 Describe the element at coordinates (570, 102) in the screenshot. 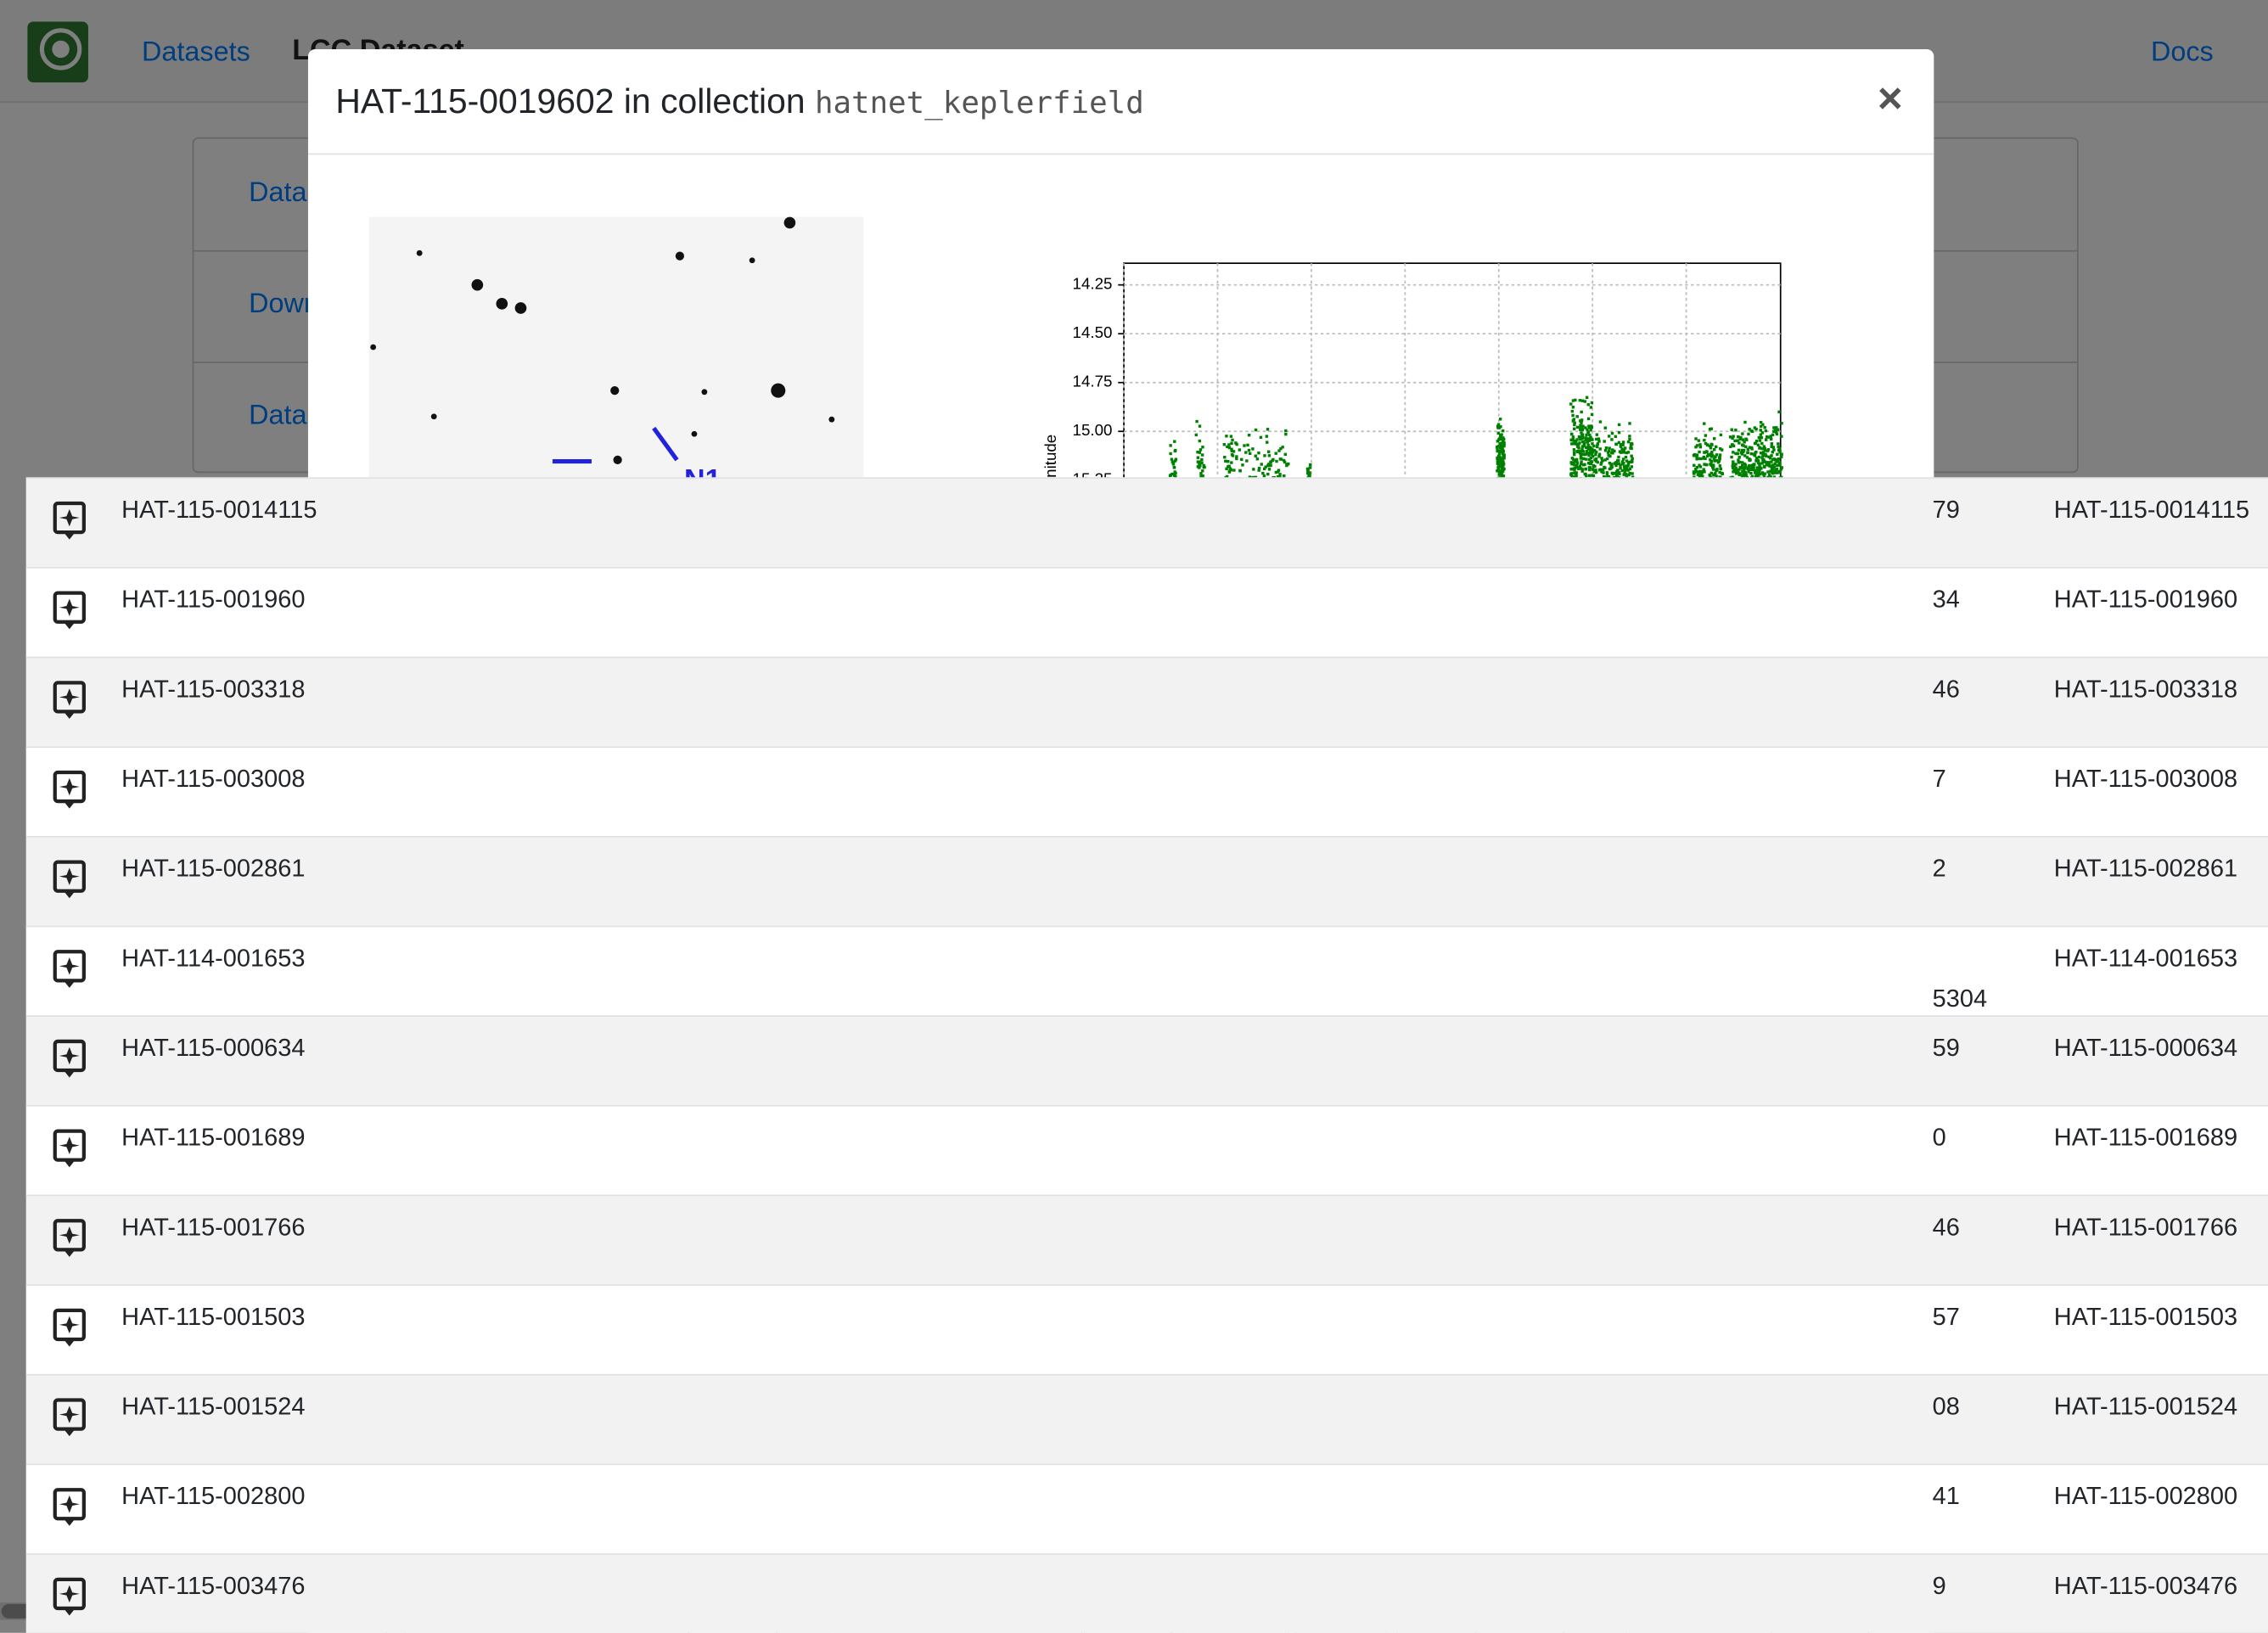

I see `modal-title-text: HAT-115-0019602 in collection` at that location.